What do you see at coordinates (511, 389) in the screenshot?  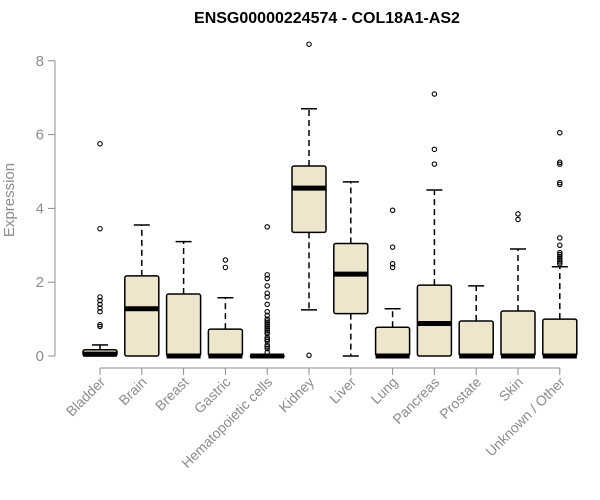 I see `x-tick-label: Skin` at bounding box center [511, 389].